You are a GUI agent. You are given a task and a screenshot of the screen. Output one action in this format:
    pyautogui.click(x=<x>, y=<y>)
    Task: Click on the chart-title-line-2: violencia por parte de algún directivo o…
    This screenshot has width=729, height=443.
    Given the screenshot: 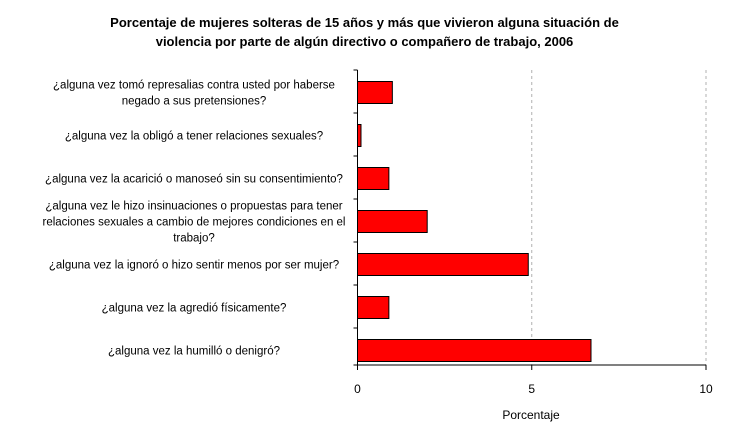 What is the action you would take?
    pyautogui.click(x=364, y=41)
    